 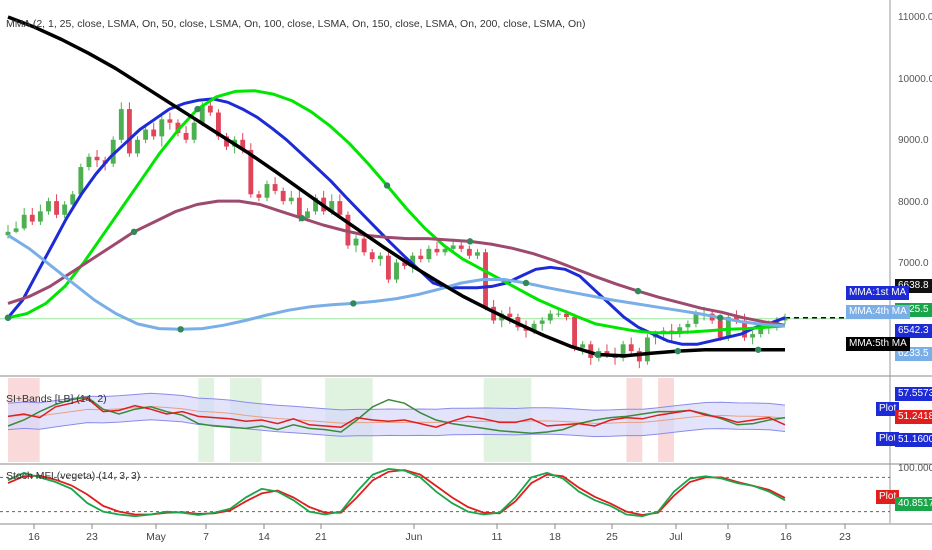 I want to click on x-tick: Jun, so click(x=414, y=537).